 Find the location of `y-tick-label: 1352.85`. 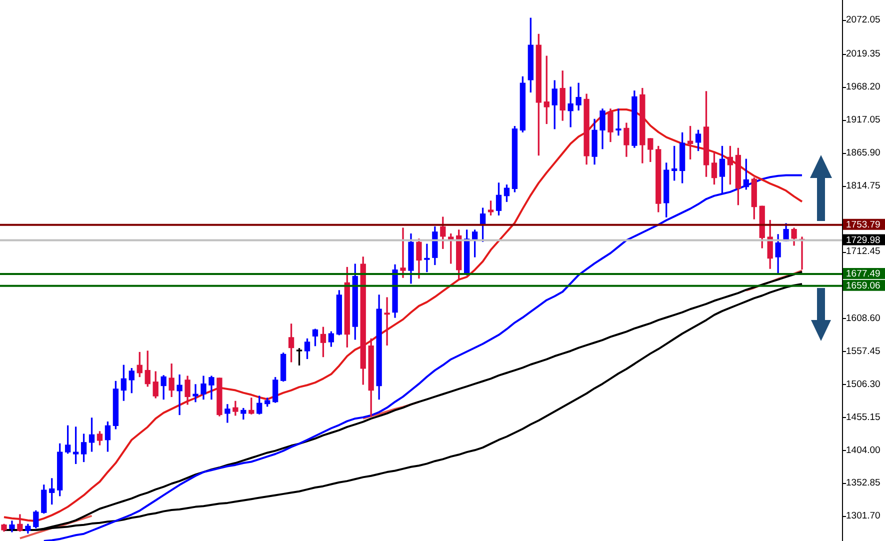

y-tick-label: 1352.85 is located at coordinates (863, 483).